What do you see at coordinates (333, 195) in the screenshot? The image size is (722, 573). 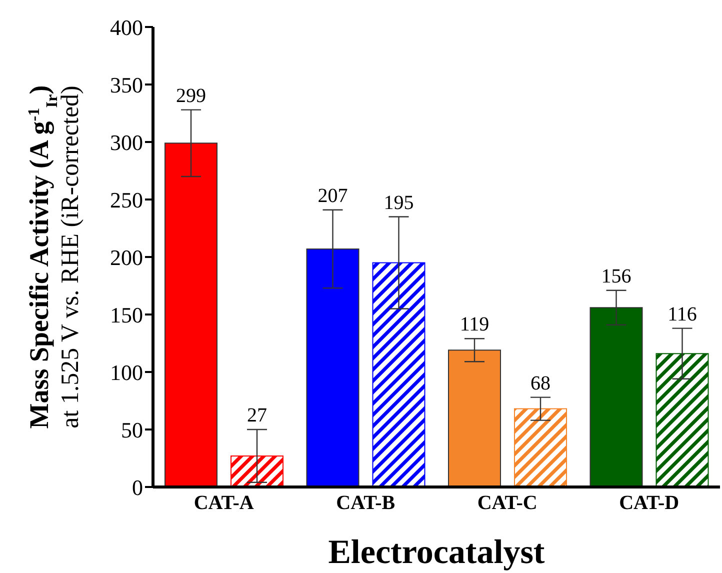 I see `data-label: 207` at bounding box center [333, 195].